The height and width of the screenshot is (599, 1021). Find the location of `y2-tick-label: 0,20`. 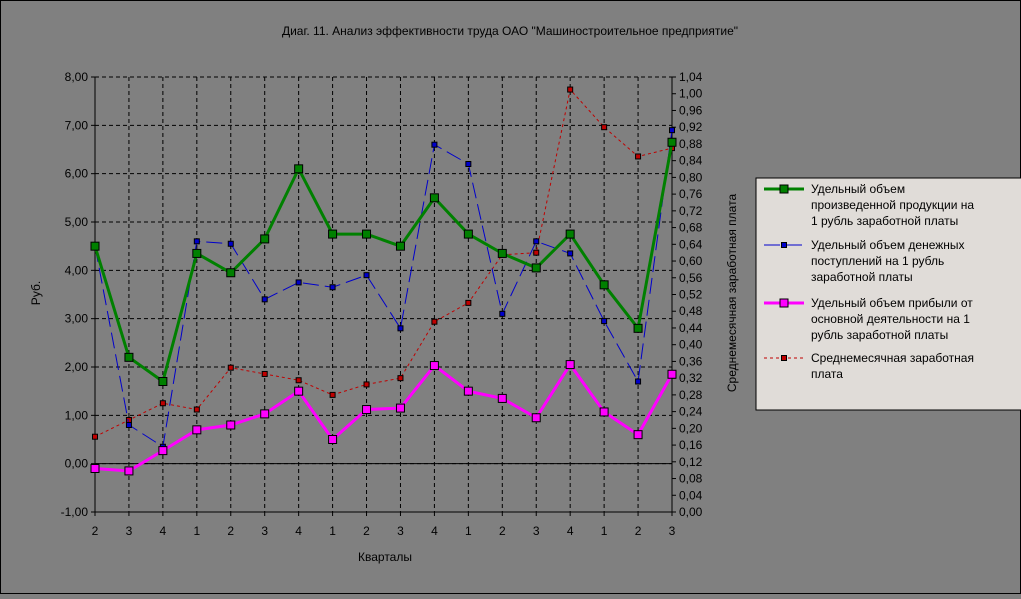

y2-tick-label: 0,20 is located at coordinates (691, 428).